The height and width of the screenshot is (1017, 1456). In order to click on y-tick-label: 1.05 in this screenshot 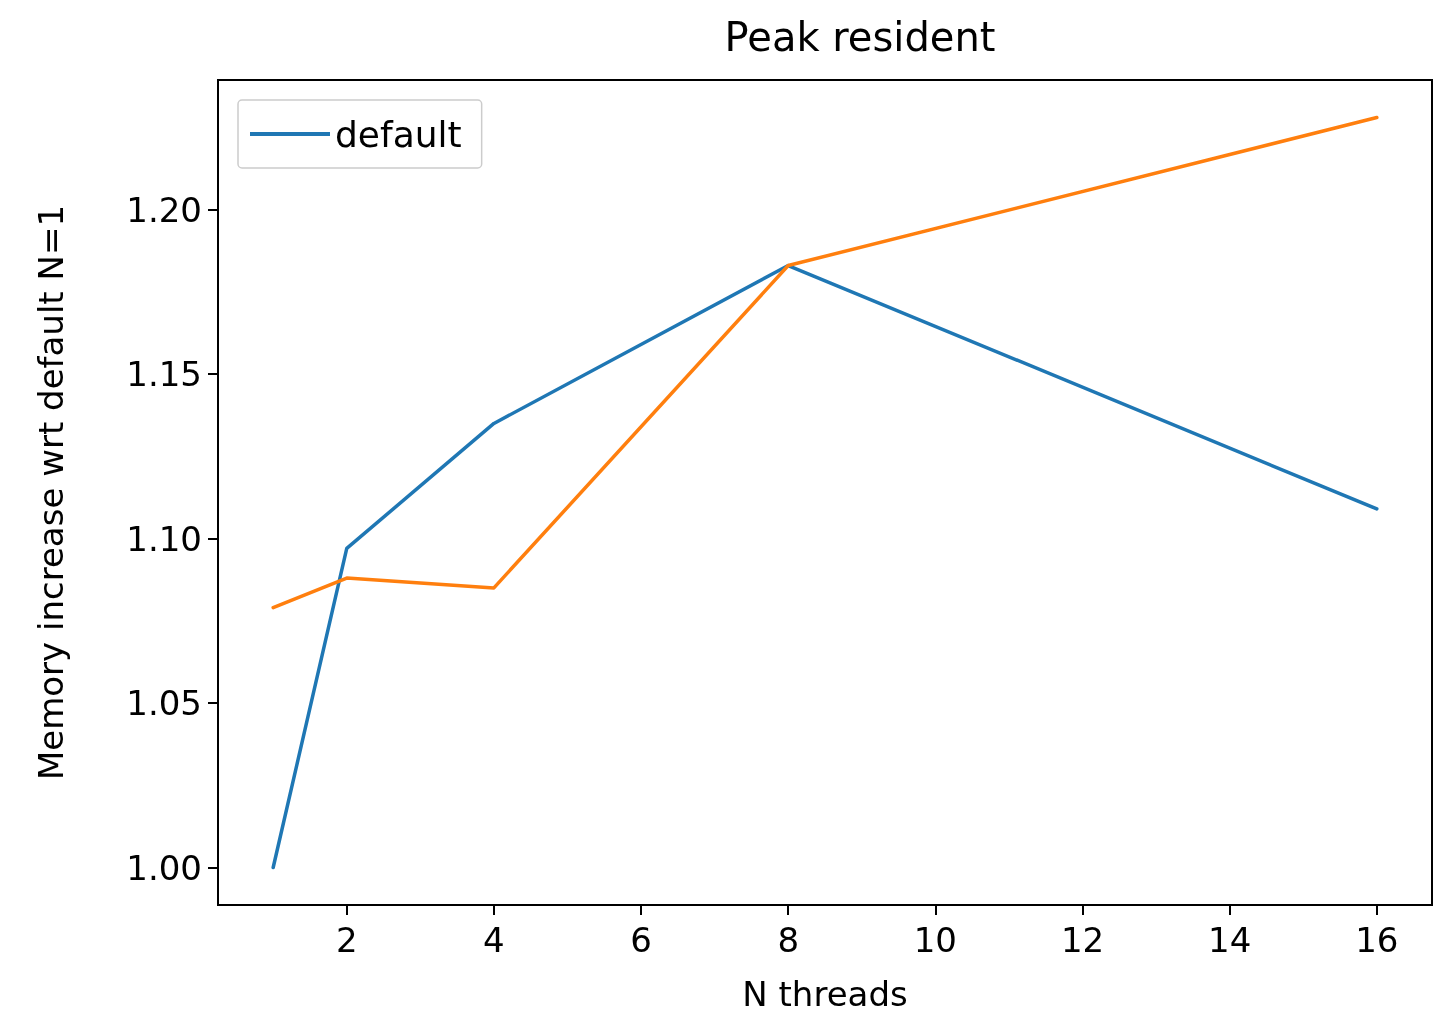, I will do `click(164, 703)`.